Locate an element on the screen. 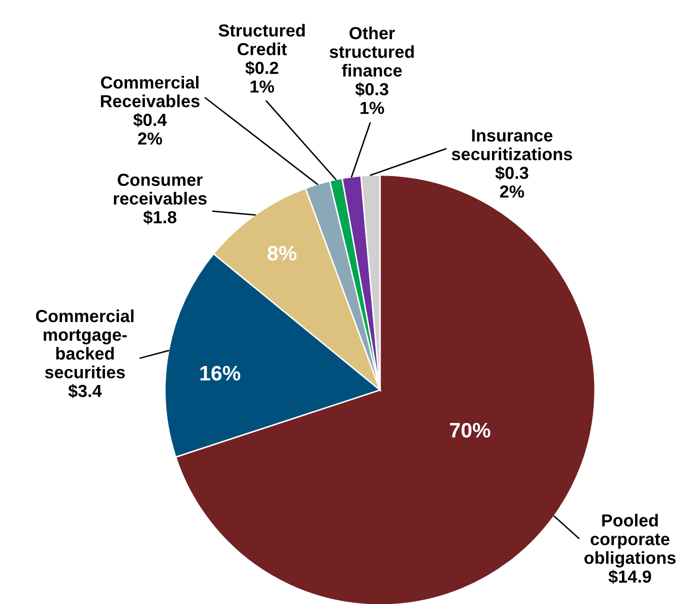  slice-label: Other structured finance is located at coordinates (372, 51).